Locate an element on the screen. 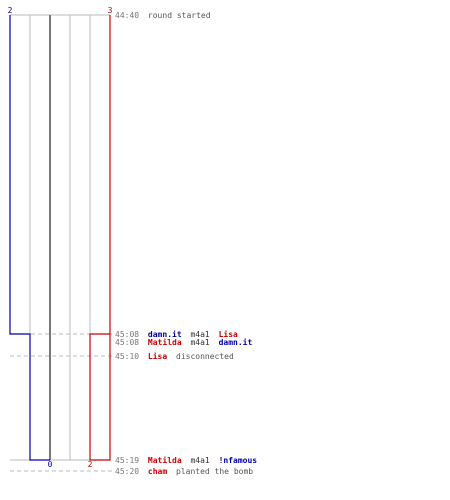 The width and height of the screenshot is (450, 500). event-row: 45:08 Matilda m4a1 damn.it is located at coordinates (183, 342).